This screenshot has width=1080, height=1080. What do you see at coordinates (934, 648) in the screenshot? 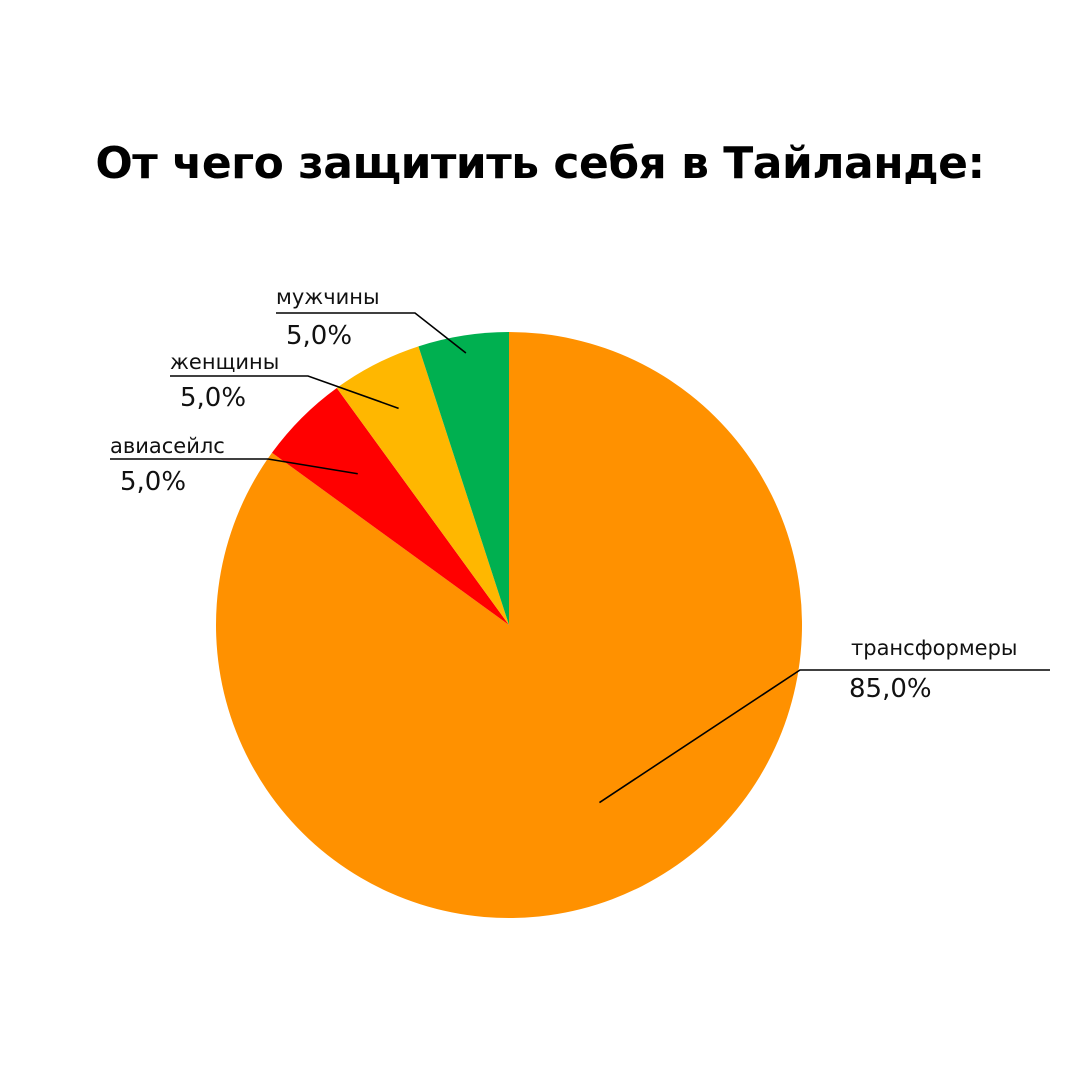
I see `slice-label-трансформеры: трансформеры` at bounding box center [934, 648].